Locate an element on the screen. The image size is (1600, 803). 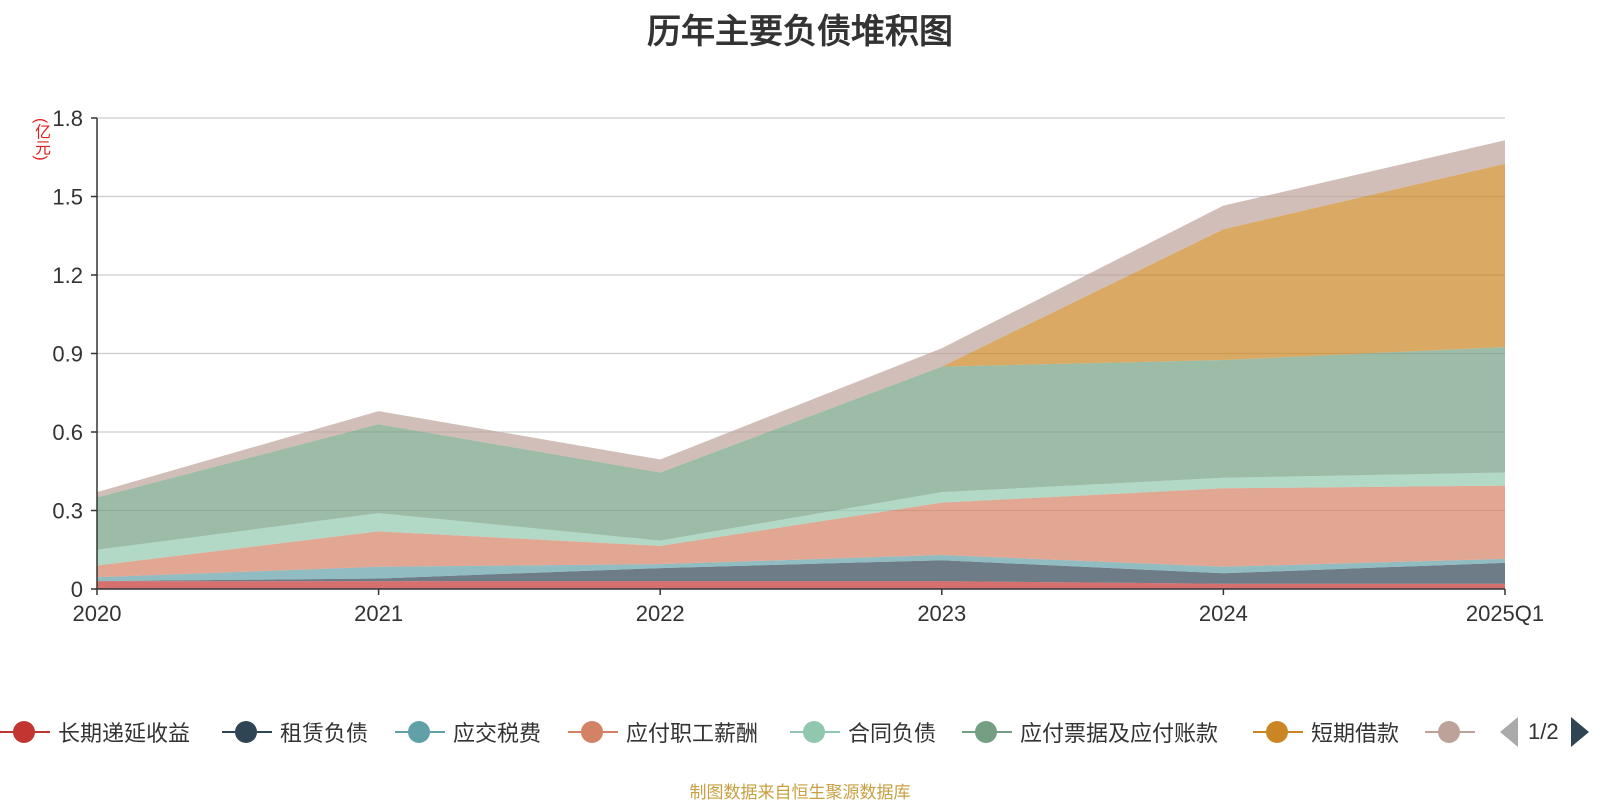
y-tick-label: 1.2 is located at coordinates (67, 275).